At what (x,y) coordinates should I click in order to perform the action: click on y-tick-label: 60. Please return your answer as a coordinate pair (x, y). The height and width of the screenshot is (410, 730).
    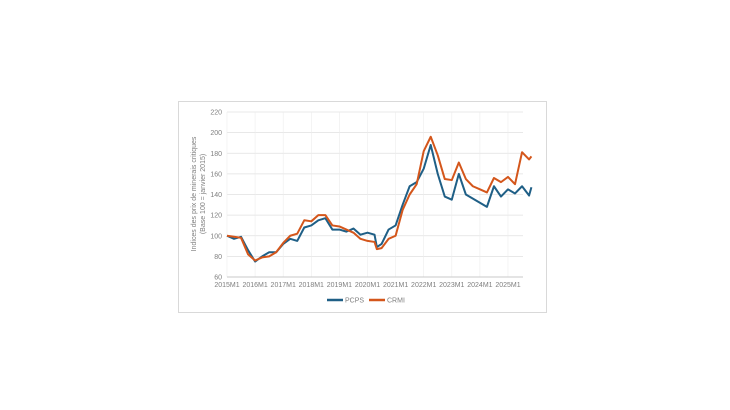
    Looking at the image, I should click on (218, 278).